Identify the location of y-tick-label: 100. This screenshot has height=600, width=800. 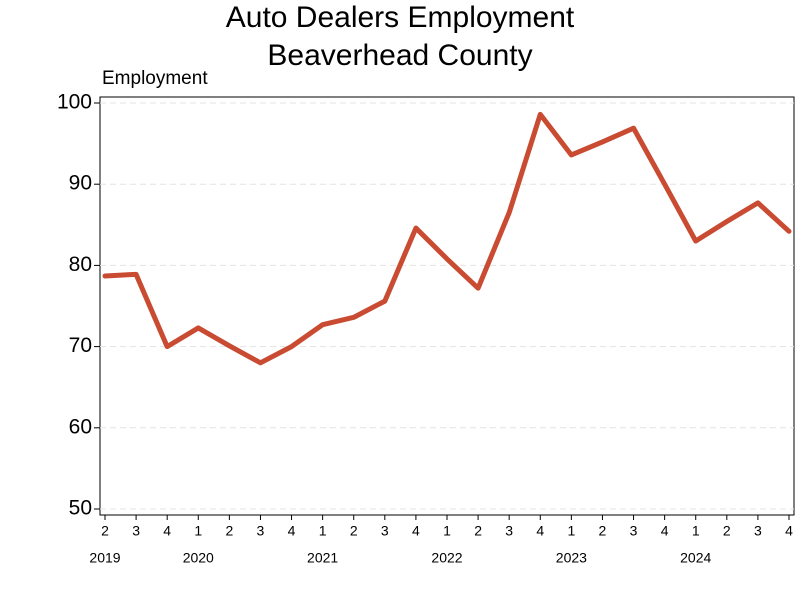
(74, 102).